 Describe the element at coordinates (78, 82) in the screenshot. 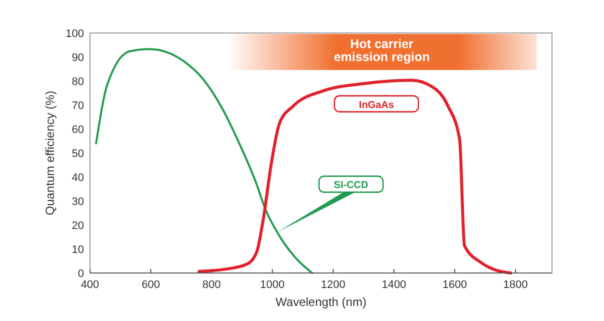

I see `y-tick-label: 80` at that location.